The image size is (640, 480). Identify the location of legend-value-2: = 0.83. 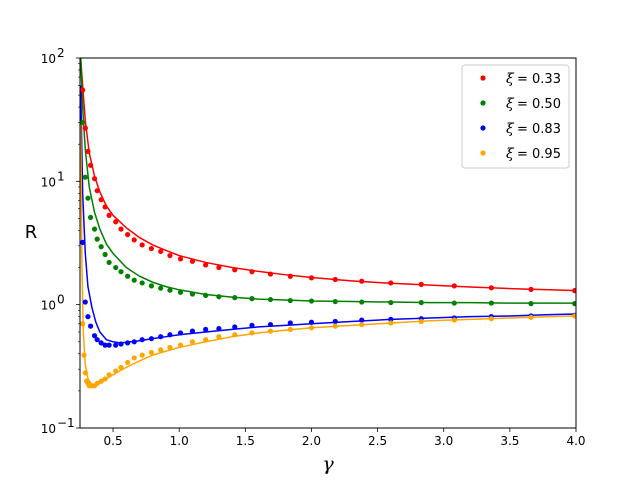
(539, 129).